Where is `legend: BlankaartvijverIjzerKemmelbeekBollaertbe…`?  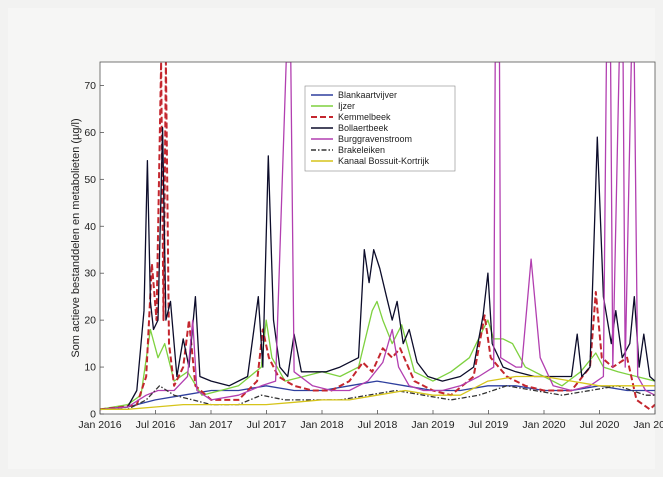
legend: BlankaartvijverIjzerKemmelbeekBollaertbe… is located at coordinates (380, 128).